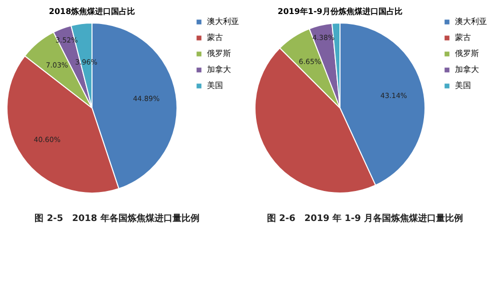 The height and width of the screenshot is (303, 500). Describe the element at coordinates (340, 11) in the screenshot. I see `chart-title: 2019年1-9月份炼焦煤进口国占比` at that location.